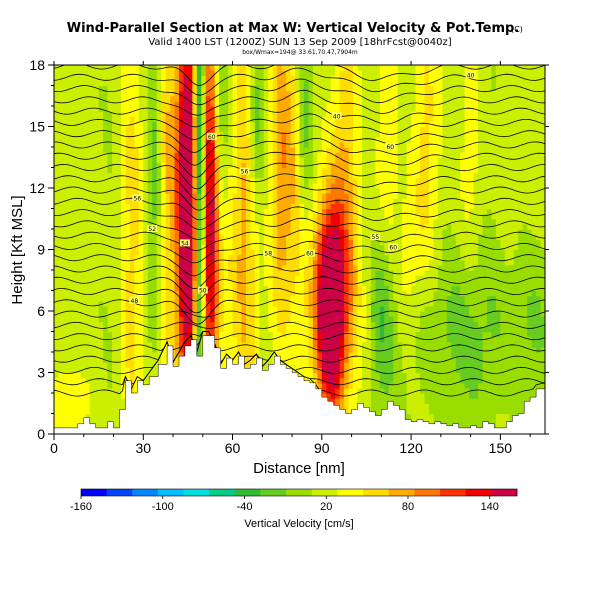 The height and width of the screenshot is (600, 600). I want to click on chart-subsubtitle: box/Wmax=194@ 33.61,70.47,7904m, so click(300, 52).